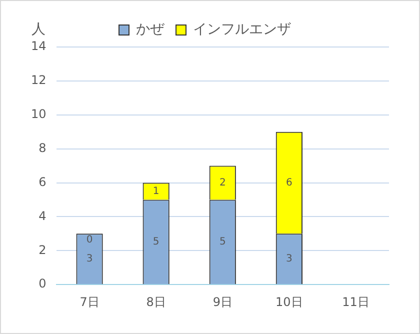 The height and width of the screenshot is (334, 420). Describe the element at coordinates (156, 191) in the screenshot. I see `data-label: 1` at that location.